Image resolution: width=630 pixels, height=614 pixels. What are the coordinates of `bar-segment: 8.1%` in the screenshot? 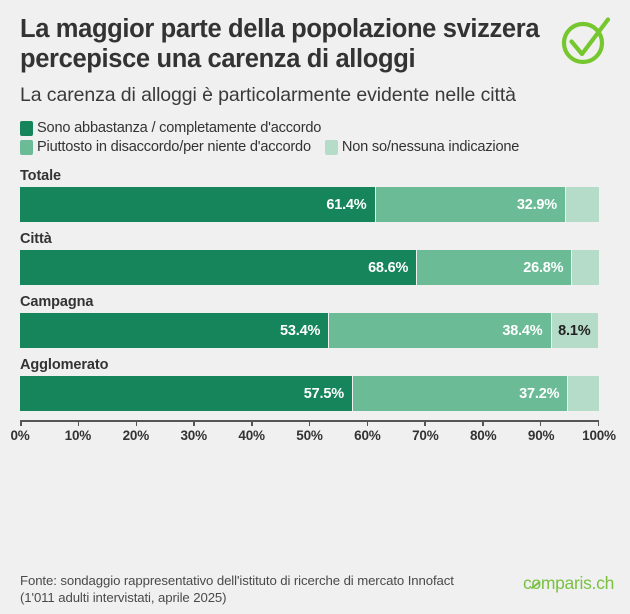 It's located at (575, 330).